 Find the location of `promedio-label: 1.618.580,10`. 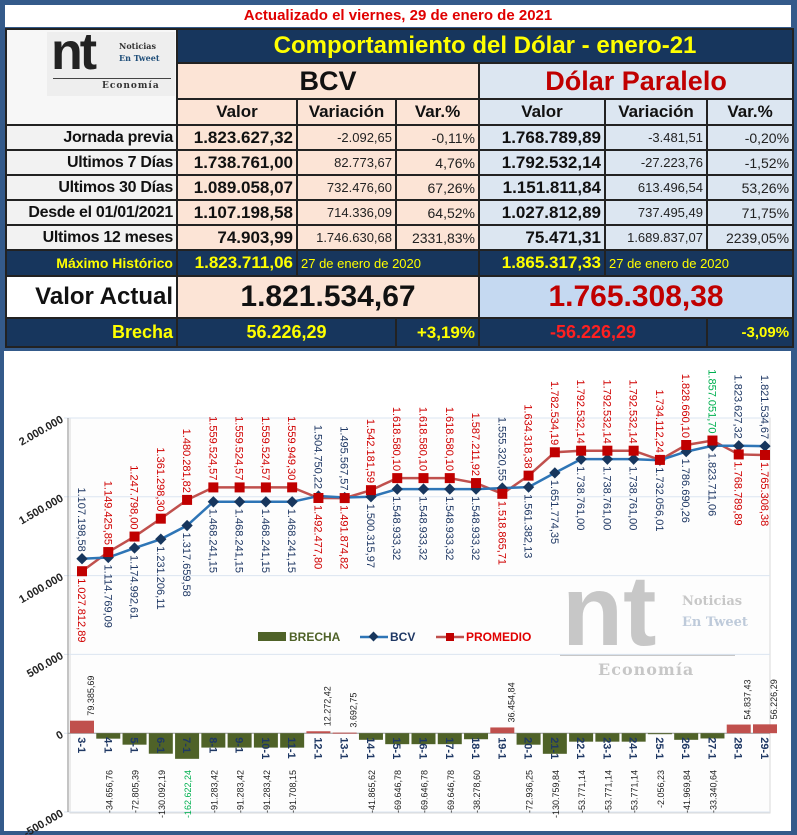

promedio-label: 1.618.580,10 is located at coordinates (449, 439).